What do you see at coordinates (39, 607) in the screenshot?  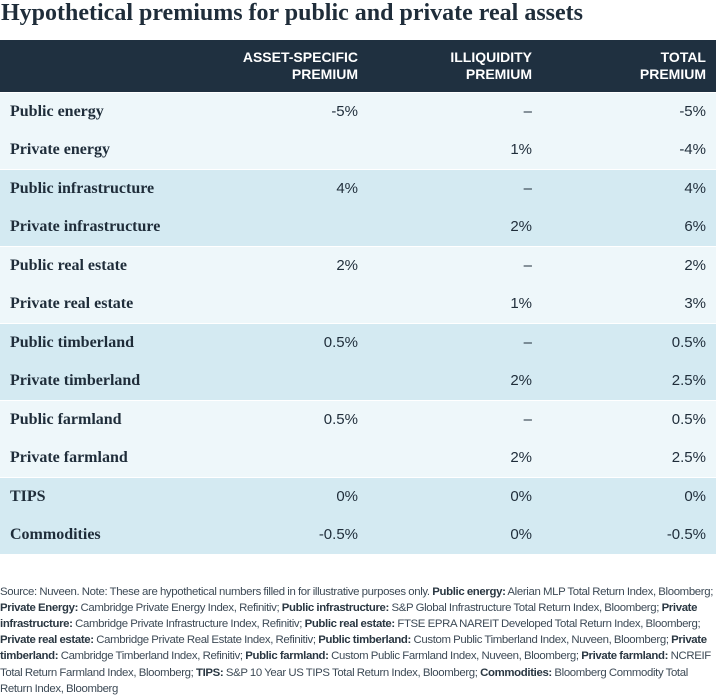 I see `source-key: Private Energy:` at bounding box center [39, 607].